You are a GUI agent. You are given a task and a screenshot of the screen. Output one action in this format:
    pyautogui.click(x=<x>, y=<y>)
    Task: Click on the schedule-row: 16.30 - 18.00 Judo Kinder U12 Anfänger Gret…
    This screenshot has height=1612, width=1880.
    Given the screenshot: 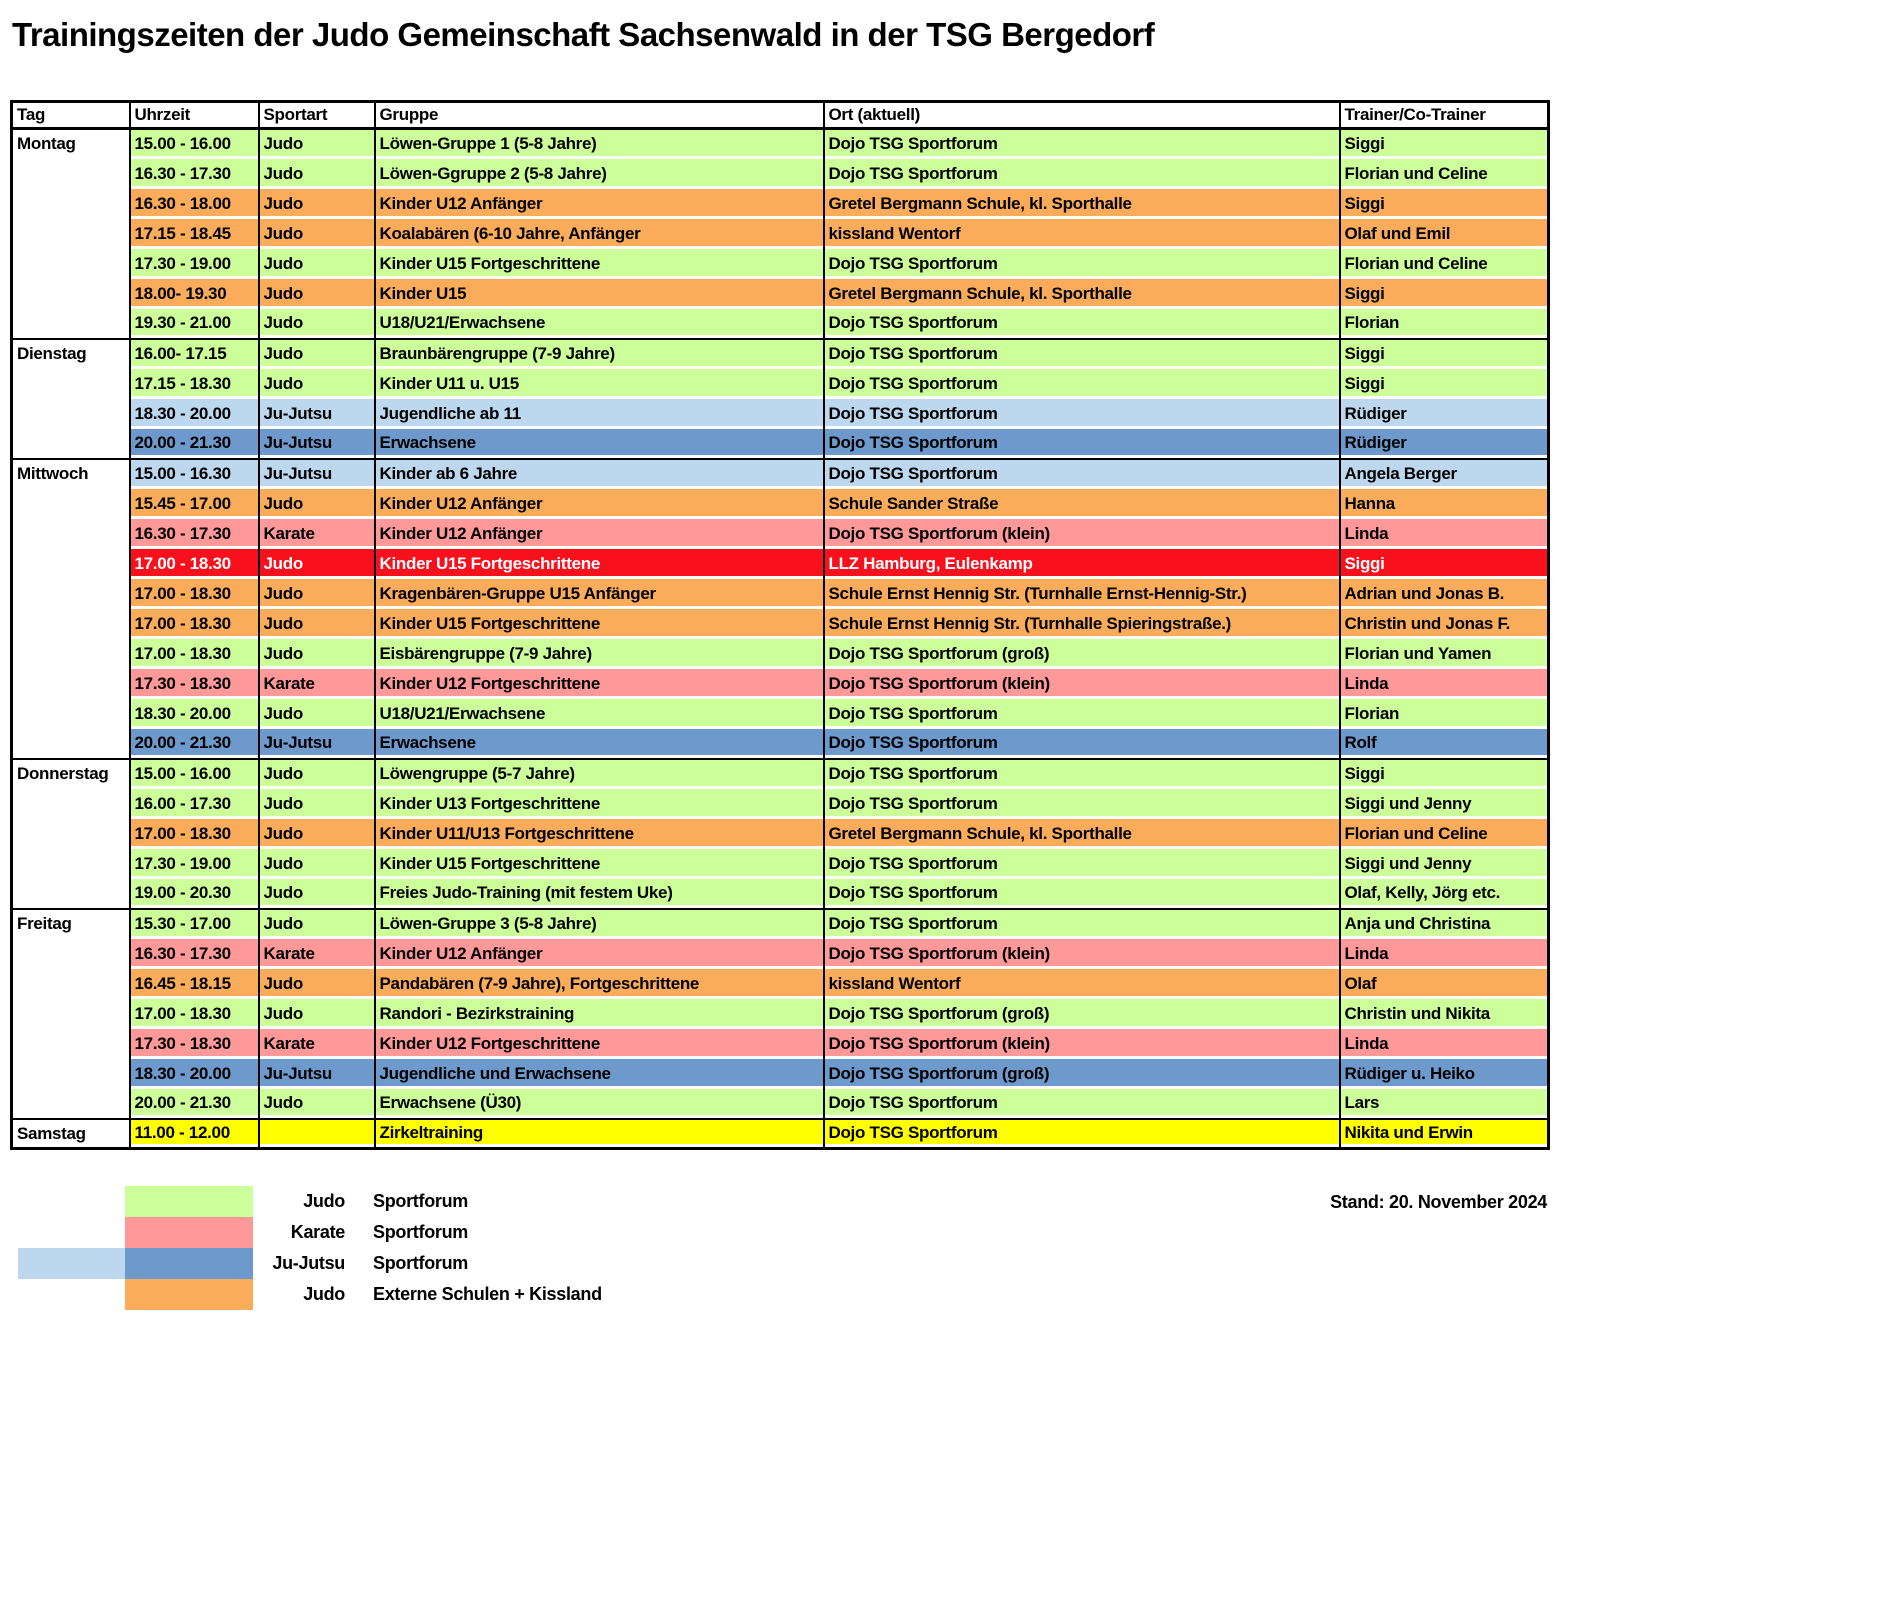 What is the action you would take?
    pyautogui.click(x=781, y=203)
    